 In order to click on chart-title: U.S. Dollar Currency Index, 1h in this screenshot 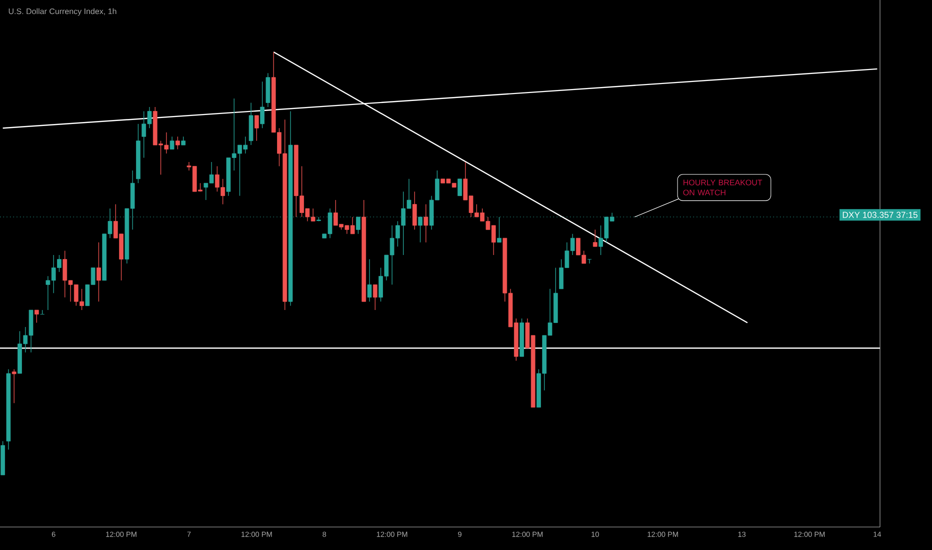, I will do `click(62, 12)`.